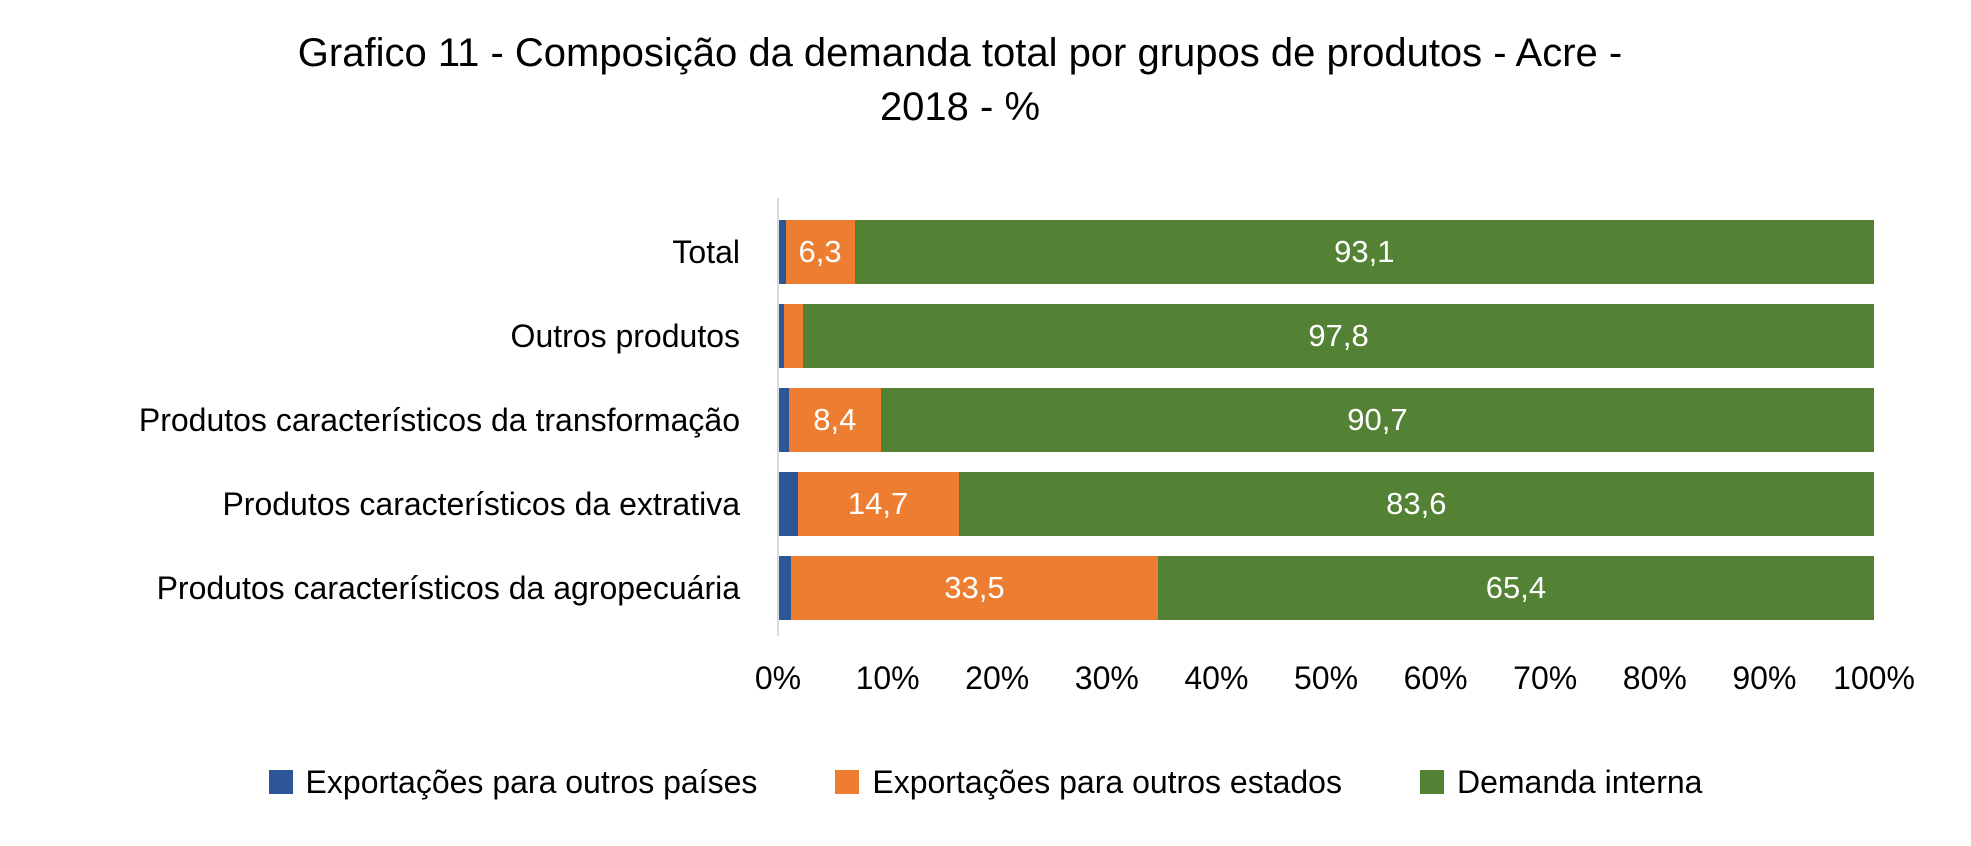 The height and width of the screenshot is (846, 1971). What do you see at coordinates (1107, 781) in the screenshot?
I see `legend-label: Exportações para outros estados` at bounding box center [1107, 781].